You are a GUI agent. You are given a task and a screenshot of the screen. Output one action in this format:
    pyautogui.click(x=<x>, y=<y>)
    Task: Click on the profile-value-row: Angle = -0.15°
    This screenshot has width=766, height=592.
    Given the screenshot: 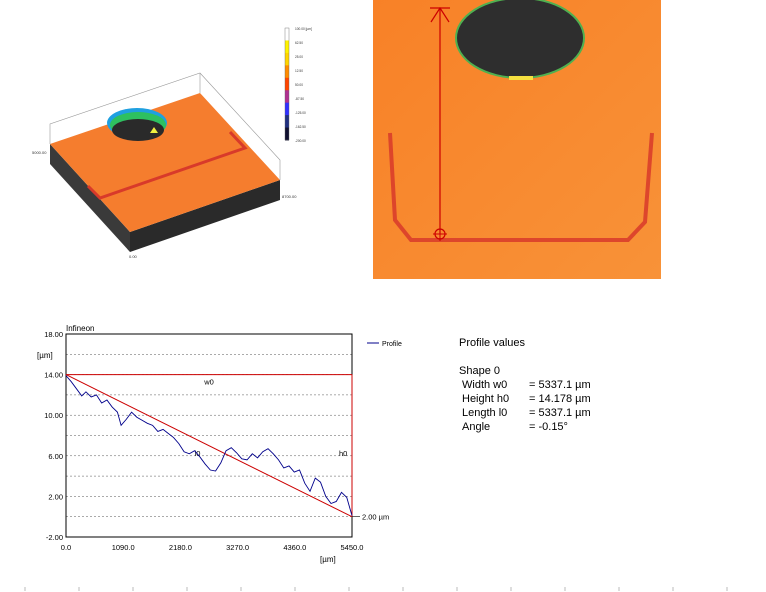 What is the action you would take?
    pyautogui.click(x=562, y=428)
    